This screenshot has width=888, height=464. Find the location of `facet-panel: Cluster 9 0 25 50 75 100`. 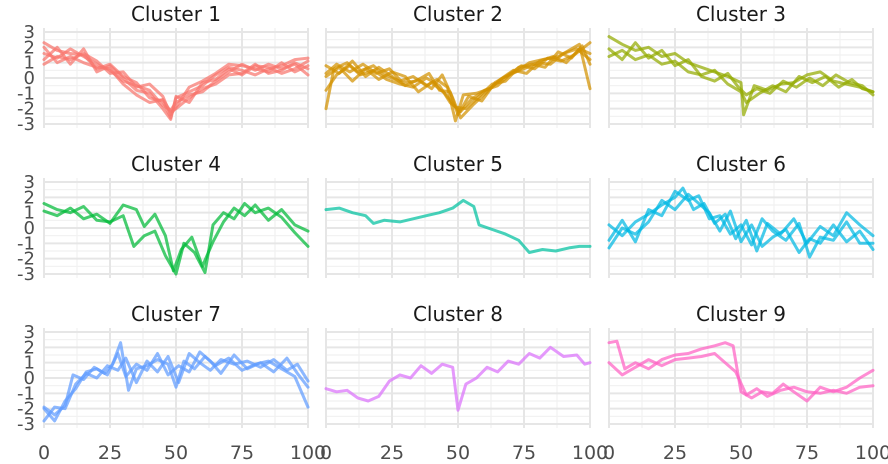

facet-panel: Cluster 9 0 25 50 75 100 is located at coordinates (745, 383).